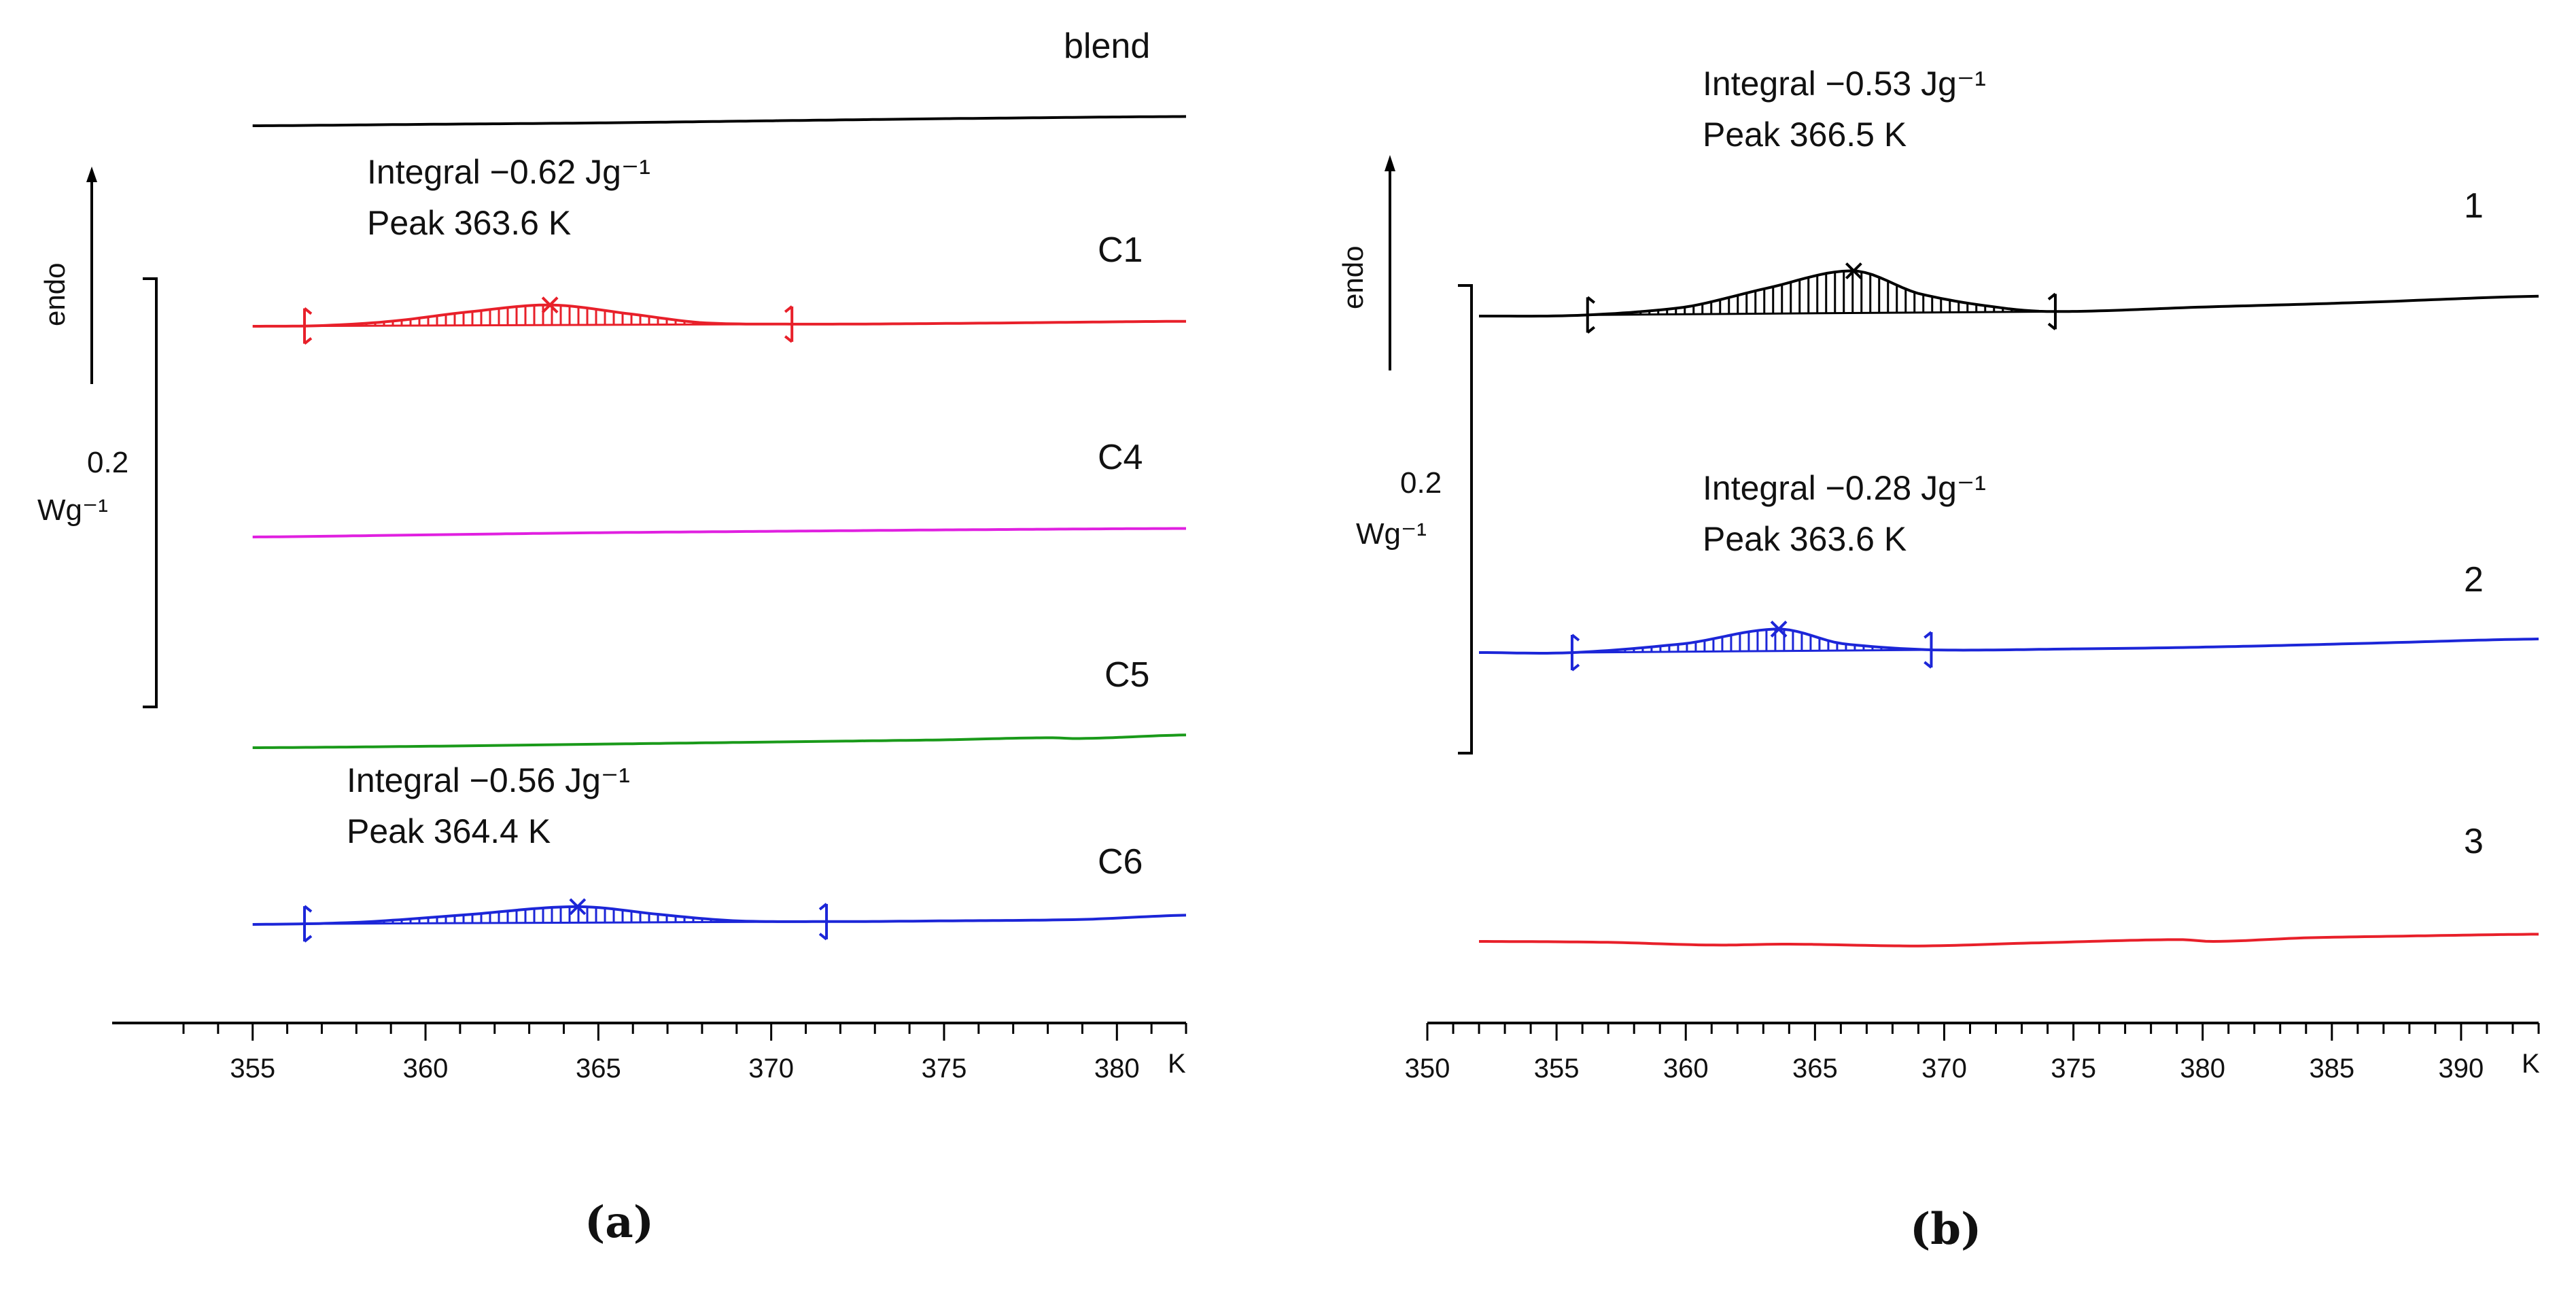 The height and width of the screenshot is (1301, 2576). Describe the element at coordinates (150, 492) in the screenshot. I see `scale-bracket-a` at that location.